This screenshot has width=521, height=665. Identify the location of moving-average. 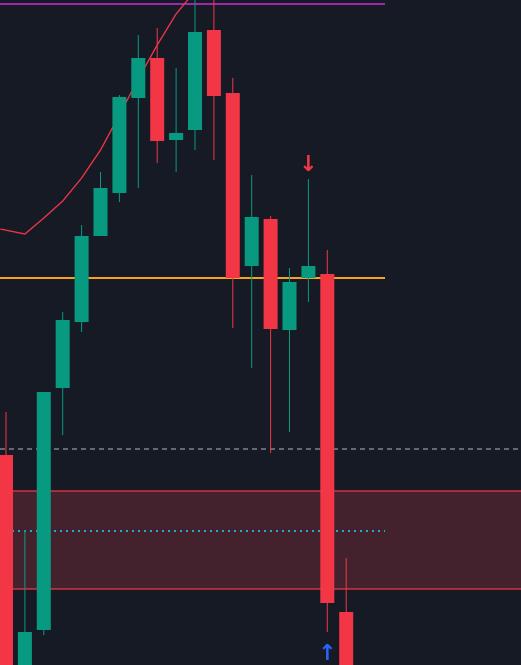
(94, 117).